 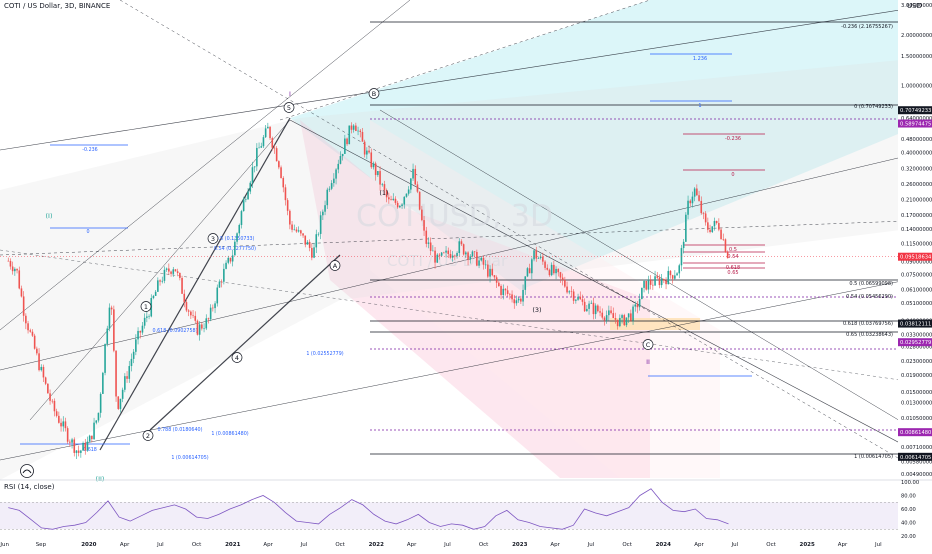 What do you see at coordinates (915, 256) in the screenshot?
I see `last-price-bg` at bounding box center [915, 256].